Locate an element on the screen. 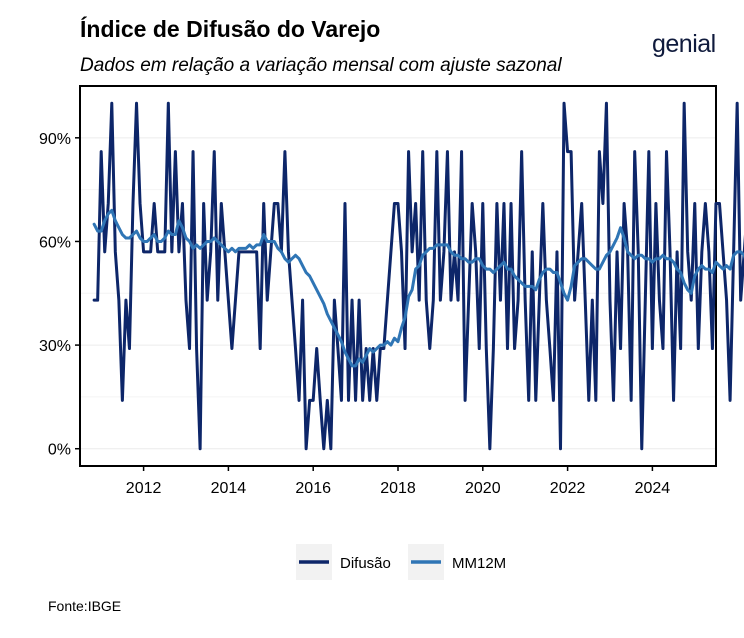  chart-title: Índice de Difusão do Varejo is located at coordinates (230, 29).